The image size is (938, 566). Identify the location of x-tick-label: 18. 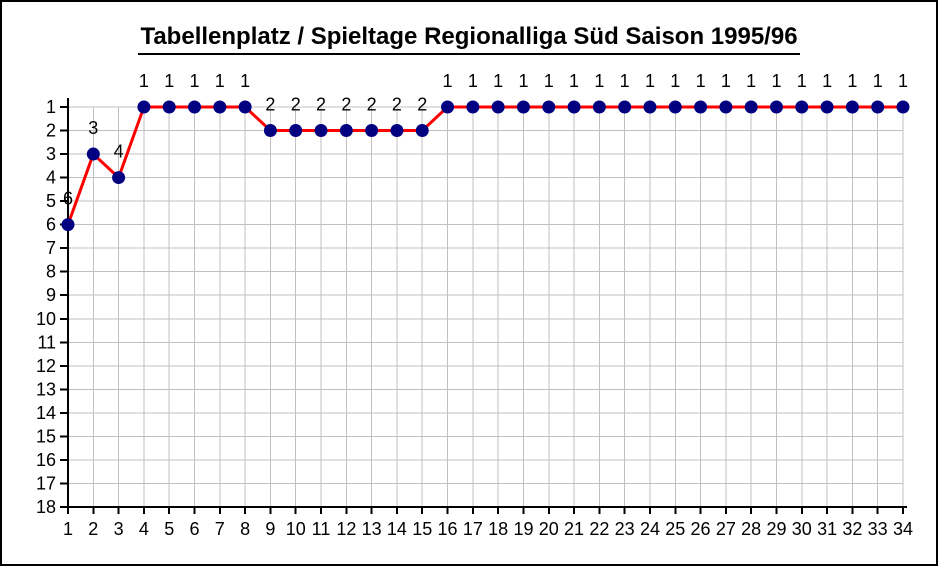
(498, 529).